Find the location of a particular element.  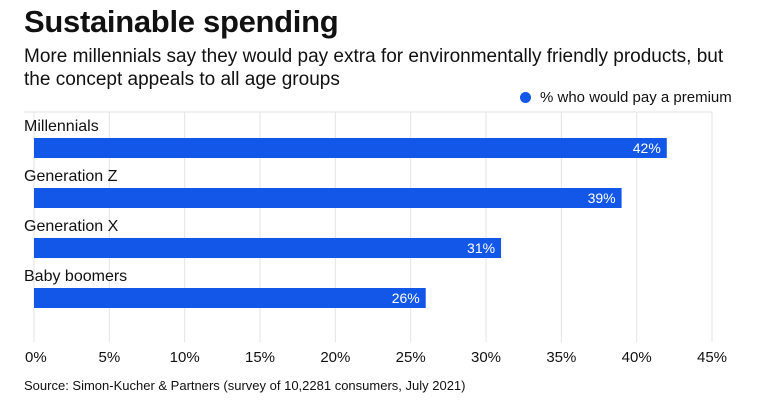

x-tick-label: 5% is located at coordinates (109, 357).